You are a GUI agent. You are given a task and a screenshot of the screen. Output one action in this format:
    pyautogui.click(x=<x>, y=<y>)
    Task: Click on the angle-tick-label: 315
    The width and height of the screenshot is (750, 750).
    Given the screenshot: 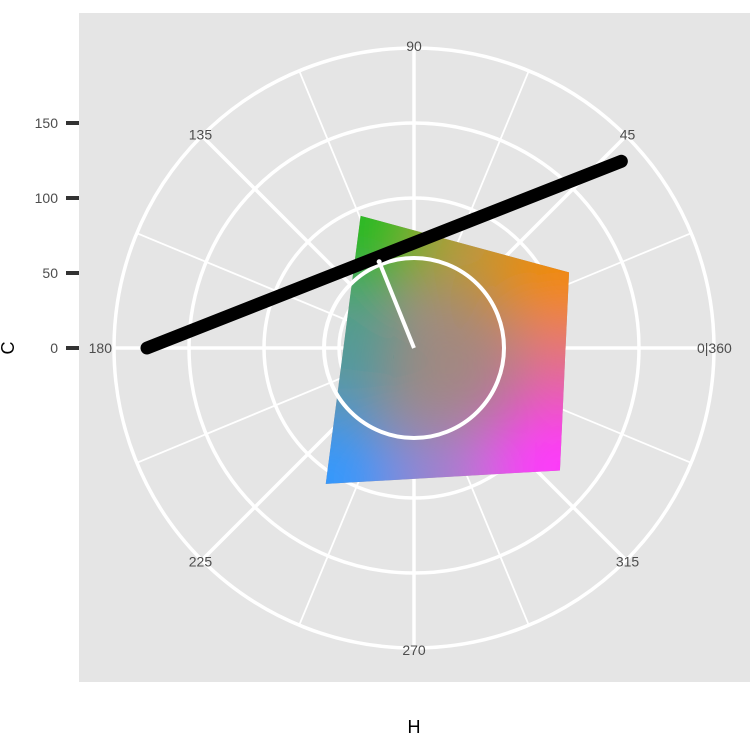 What is the action you would take?
    pyautogui.click(x=628, y=562)
    